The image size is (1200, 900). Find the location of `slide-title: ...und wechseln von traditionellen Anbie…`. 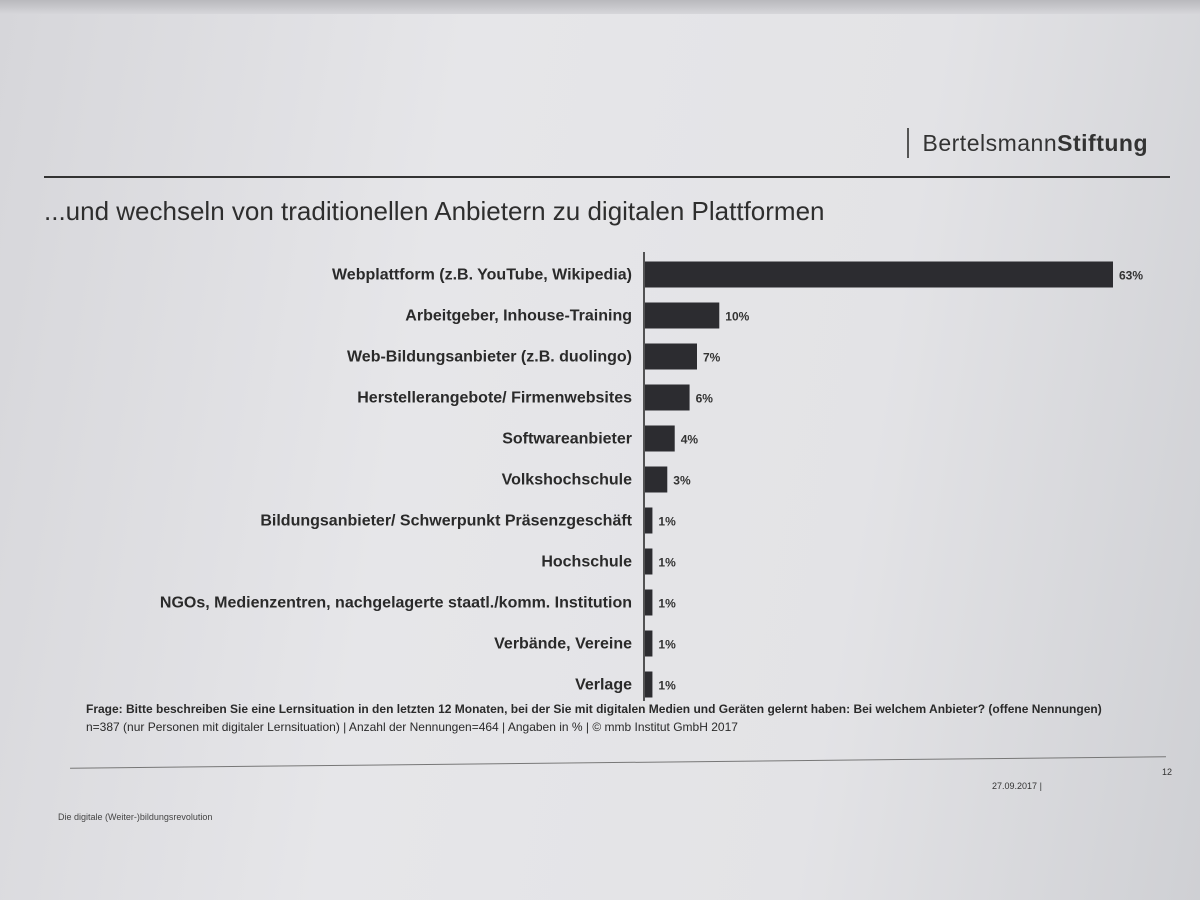

slide-title: ...und wechseln von traditionellen Anbie… is located at coordinates (434, 211).